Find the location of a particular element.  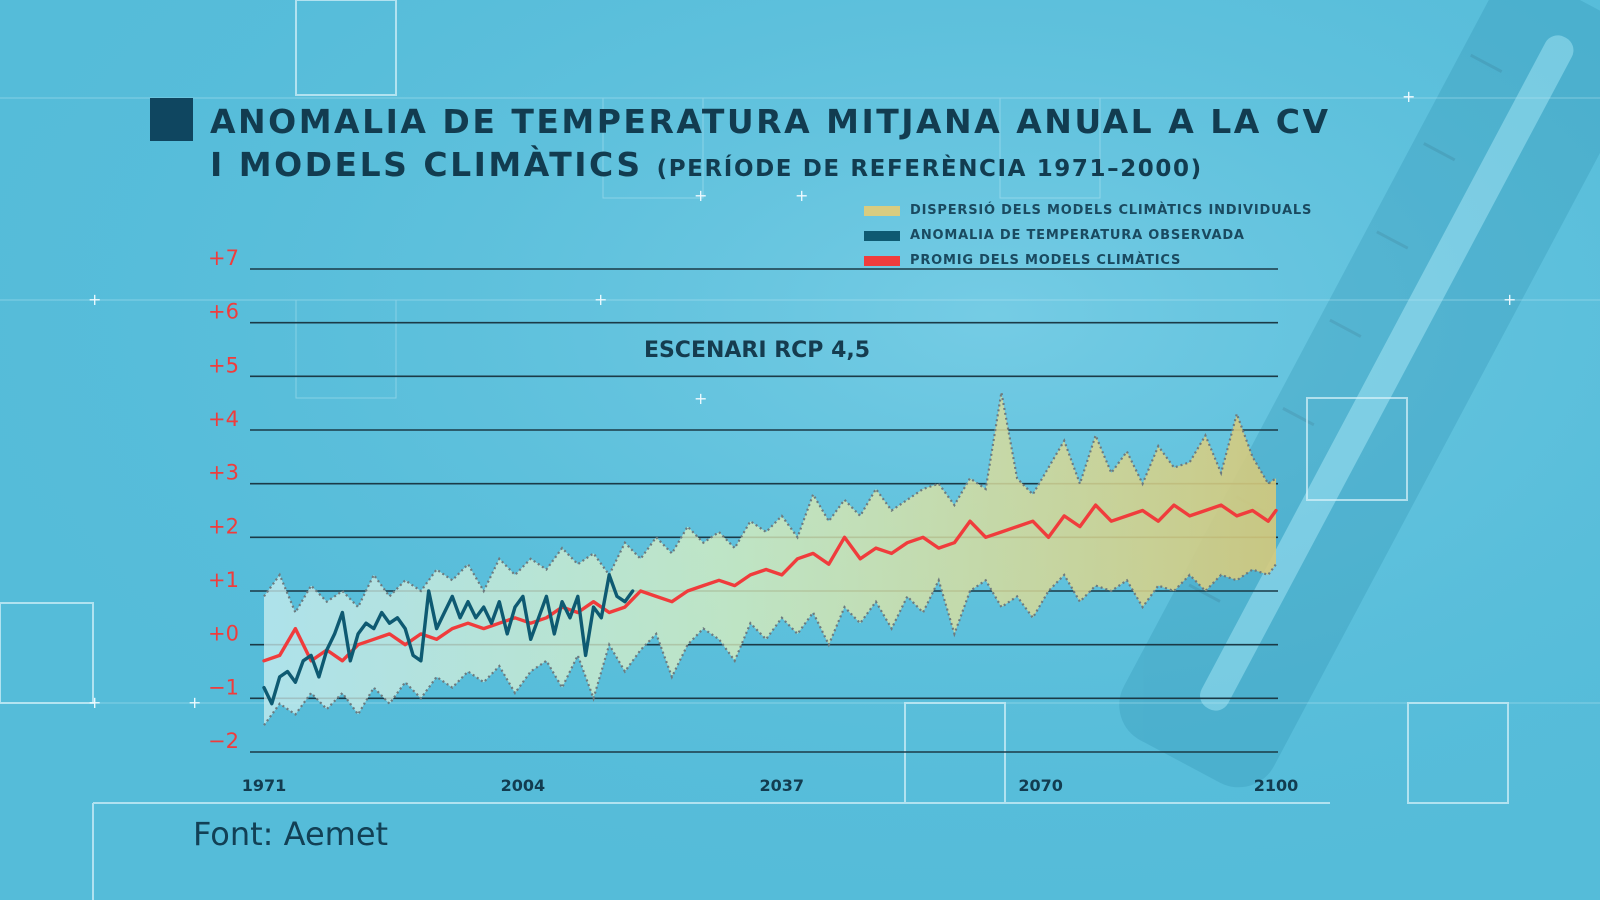

y-tick-label: −2 is located at coordinates (223, 741).